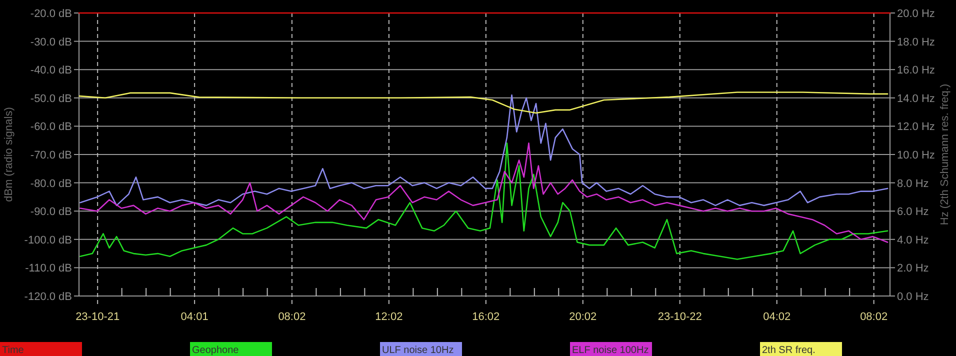 This screenshot has height=356, width=956. What do you see at coordinates (916, 98) in the screenshot?
I see `y2-tick-label: 14.0 Hz` at bounding box center [916, 98].